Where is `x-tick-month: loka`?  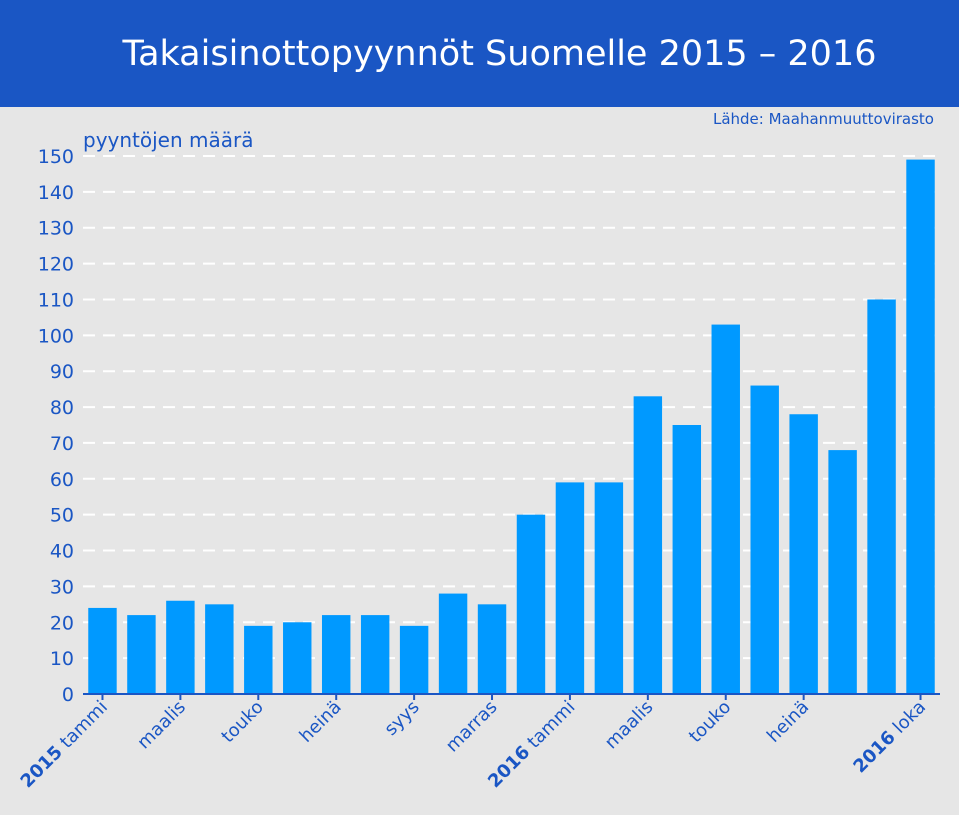
x-tick-month: loka is located at coordinates (907, 719).